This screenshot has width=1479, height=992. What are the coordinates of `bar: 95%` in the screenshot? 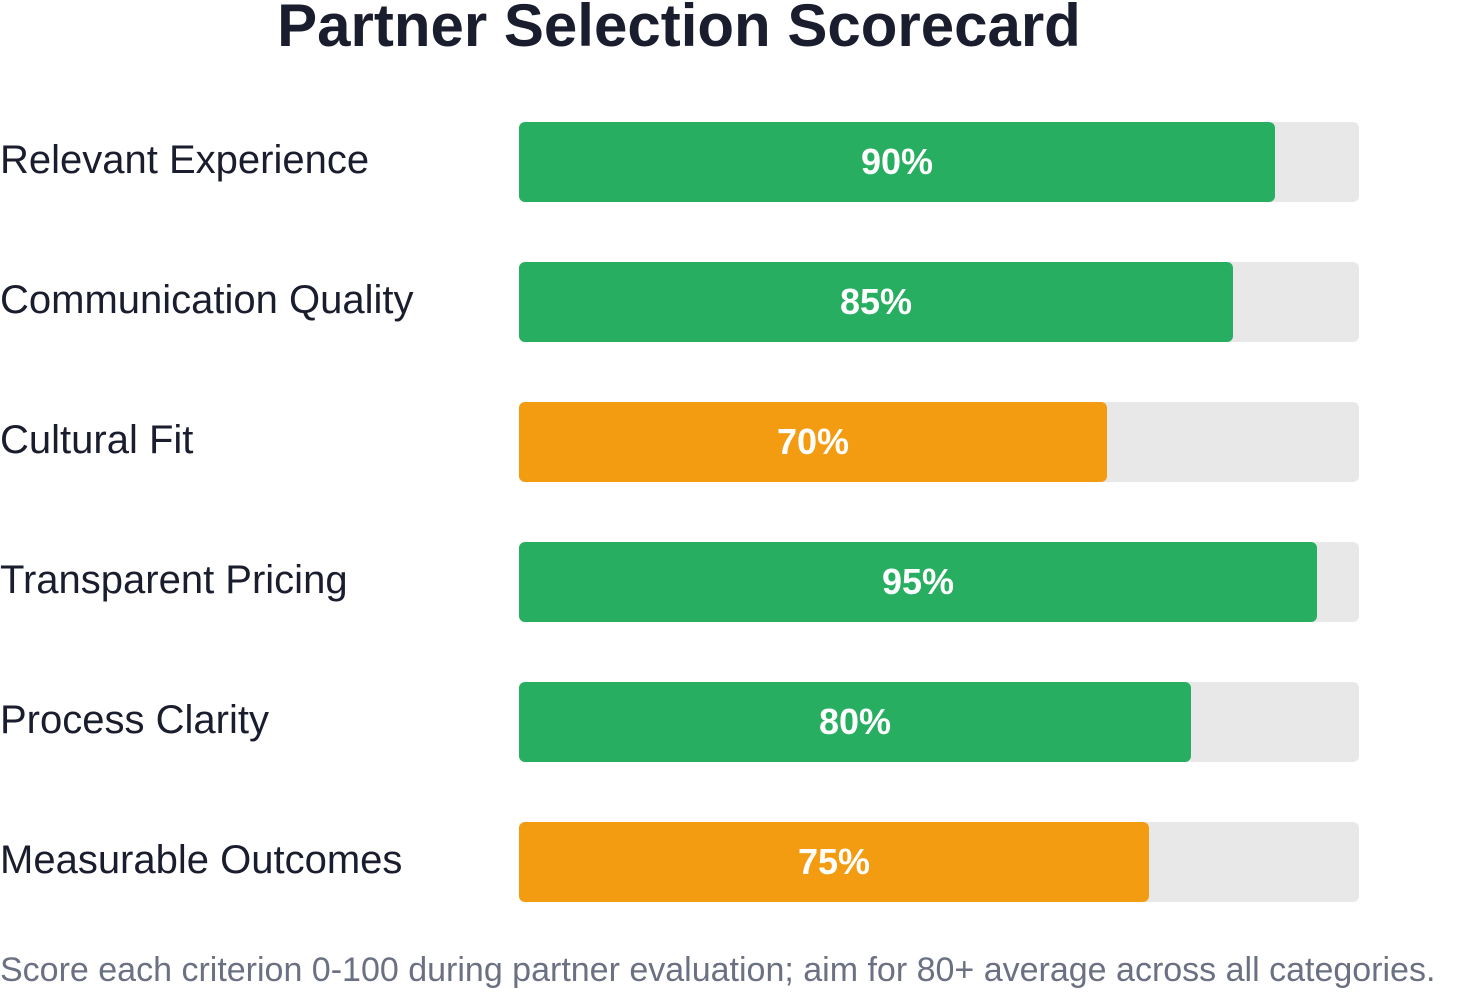 It's located at (918, 582).